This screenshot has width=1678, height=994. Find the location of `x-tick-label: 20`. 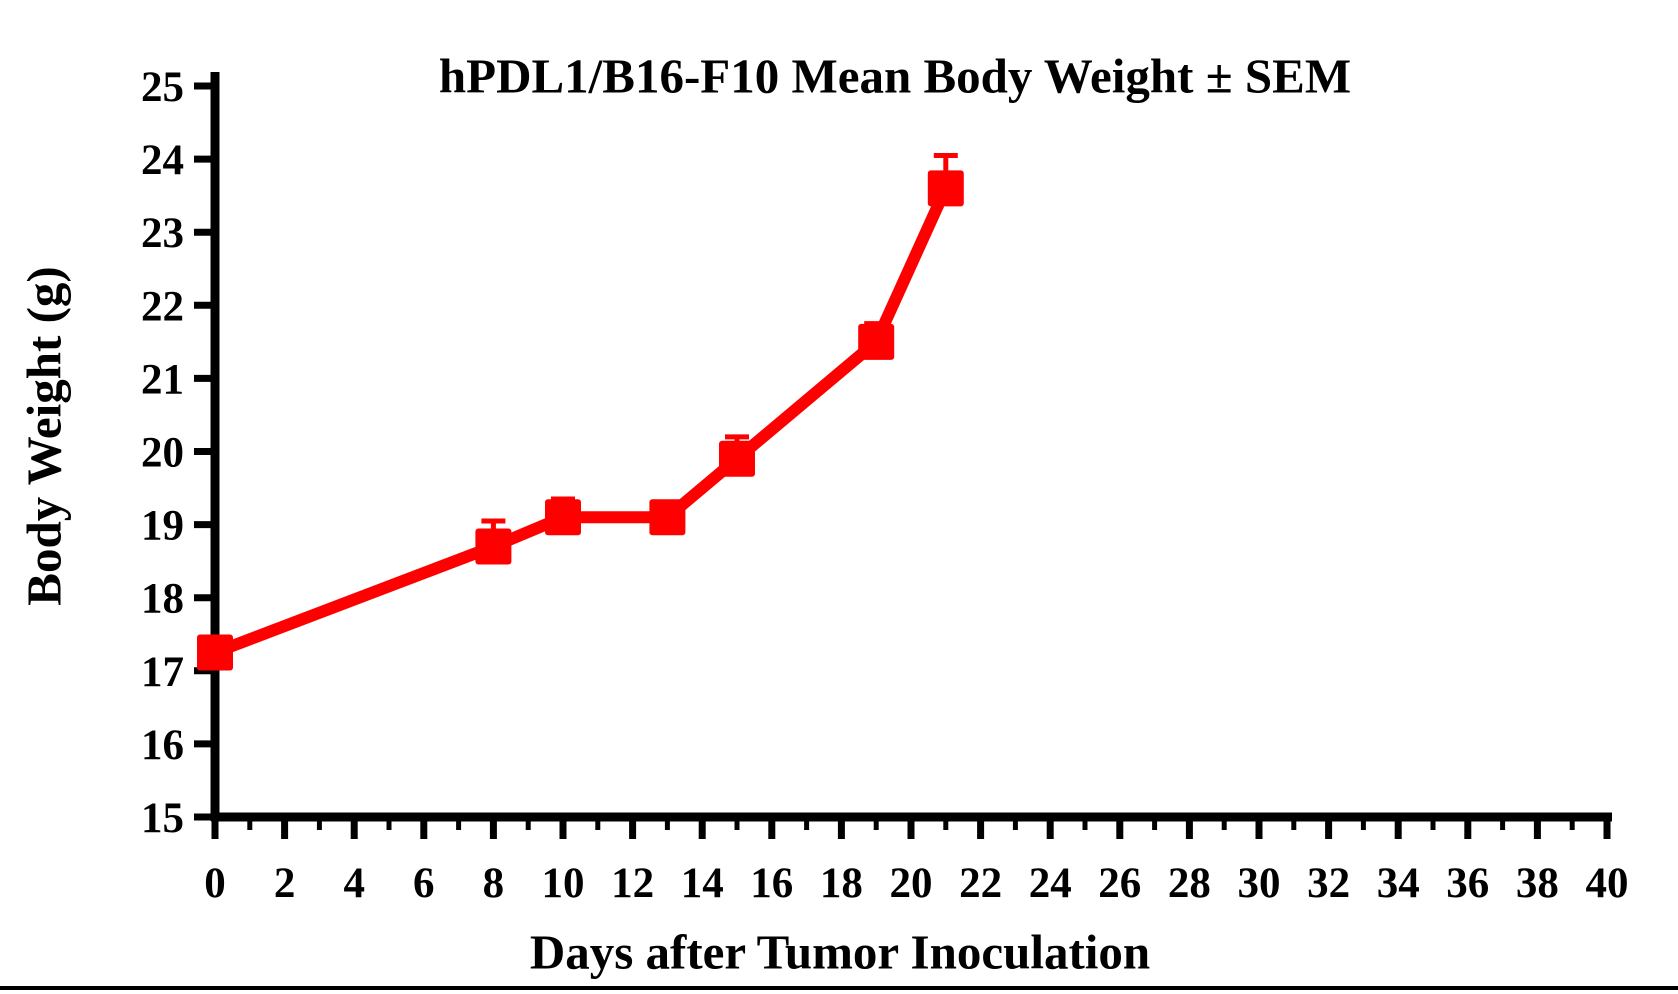

x-tick-label: 20 is located at coordinates (911, 883).